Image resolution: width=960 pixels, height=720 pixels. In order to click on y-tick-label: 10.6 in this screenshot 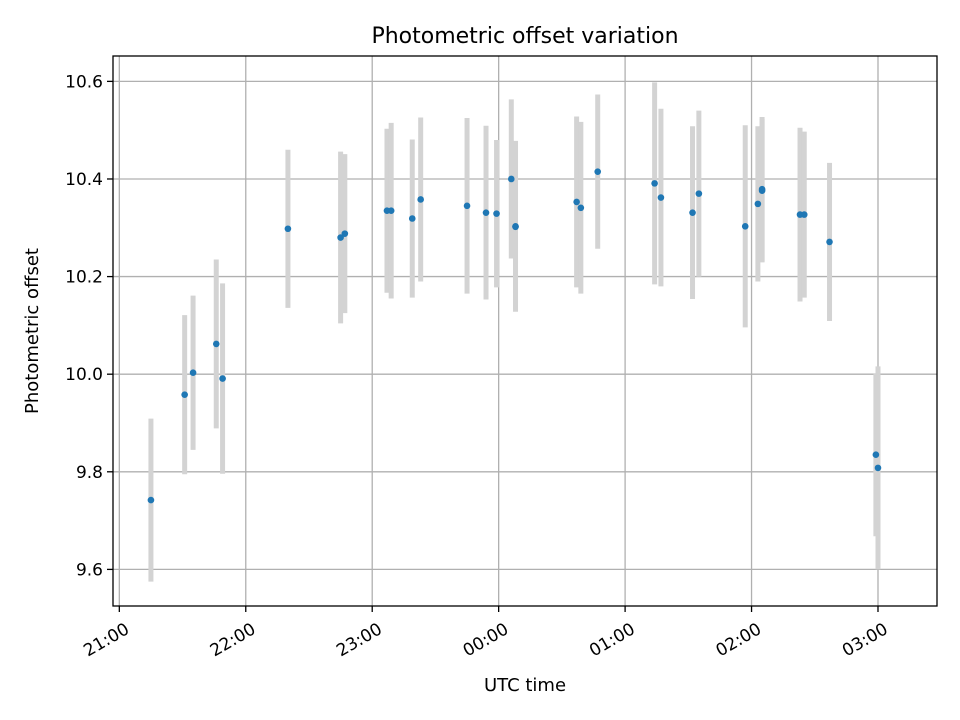, I will do `click(84, 82)`.